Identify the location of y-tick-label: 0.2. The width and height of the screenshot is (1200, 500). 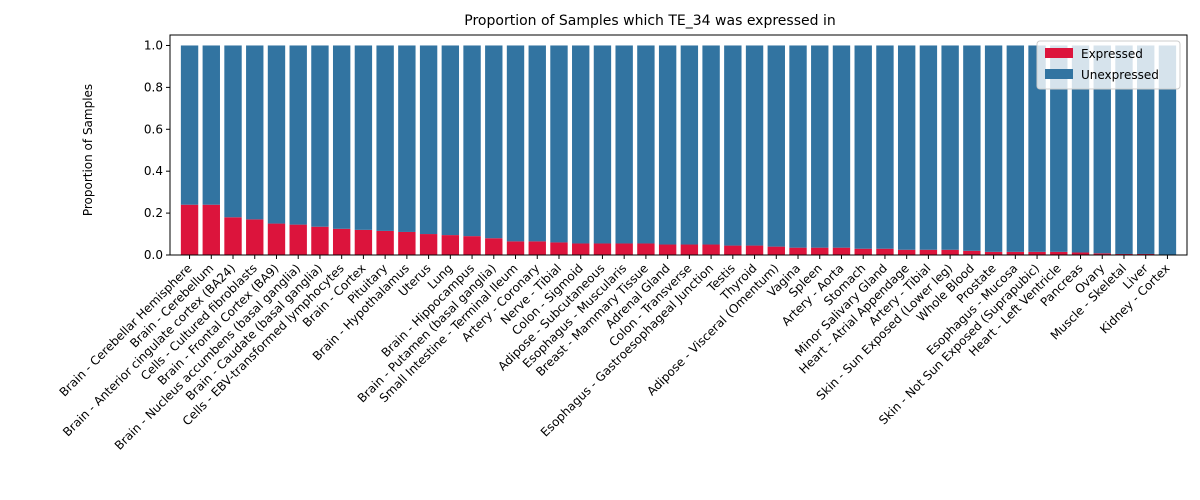
(153, 213).